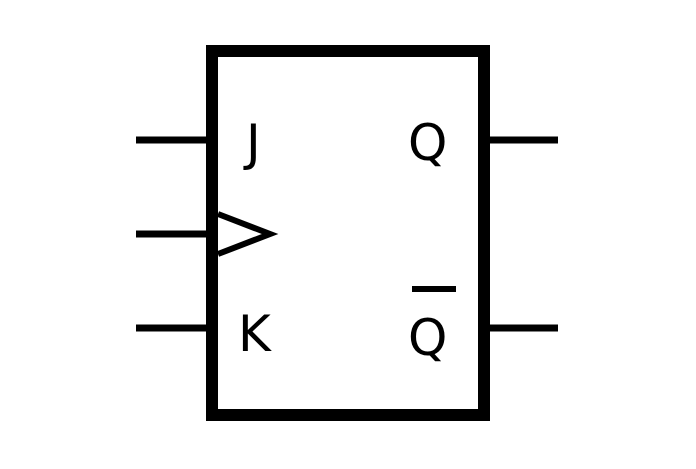  What do you see at coordinates (247, 234) in the screenshot?
I see `clock-edge-triangle-icon` at bounding box center [247, 234].